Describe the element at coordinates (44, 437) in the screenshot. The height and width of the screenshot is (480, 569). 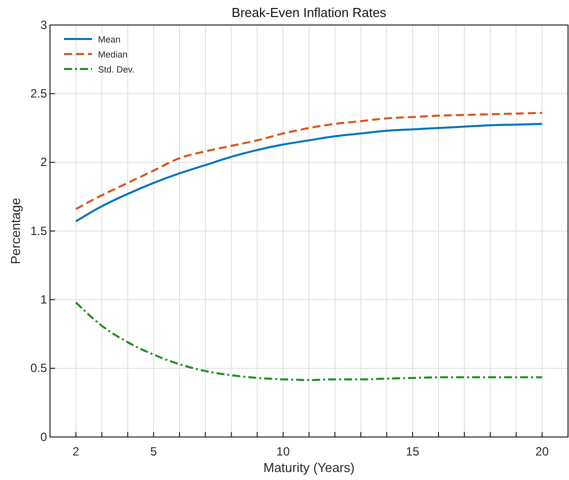
I see `y-tick-label: 0` at that location.